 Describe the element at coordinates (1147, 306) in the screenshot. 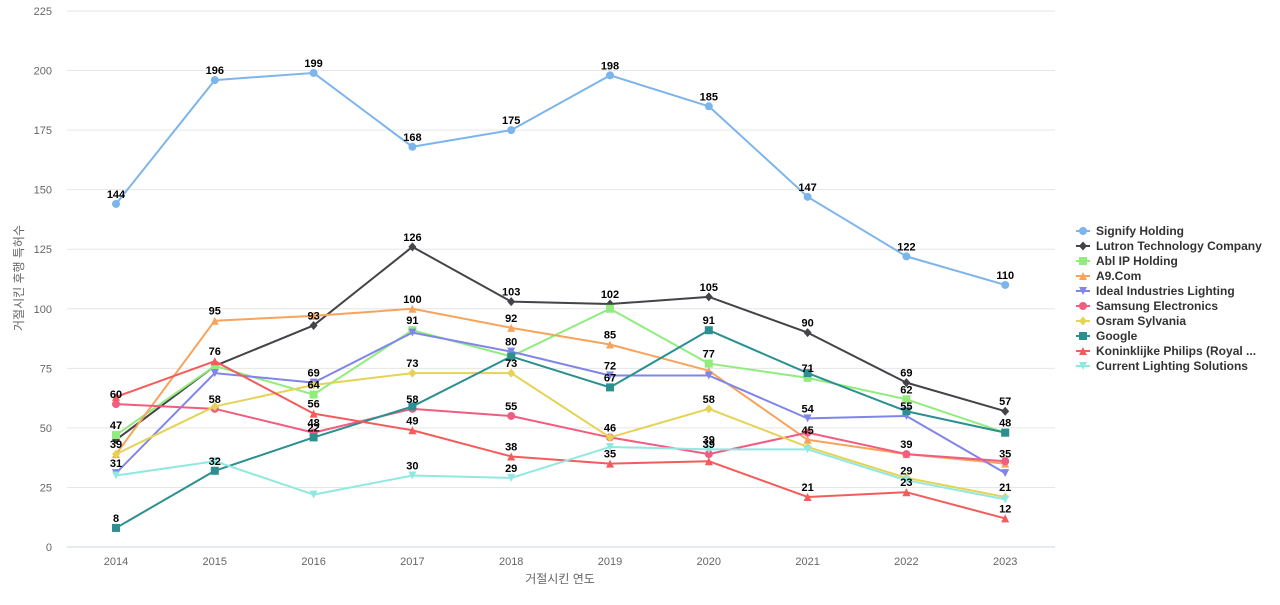

I see `legend-item: Samsung Electronics` at that location.